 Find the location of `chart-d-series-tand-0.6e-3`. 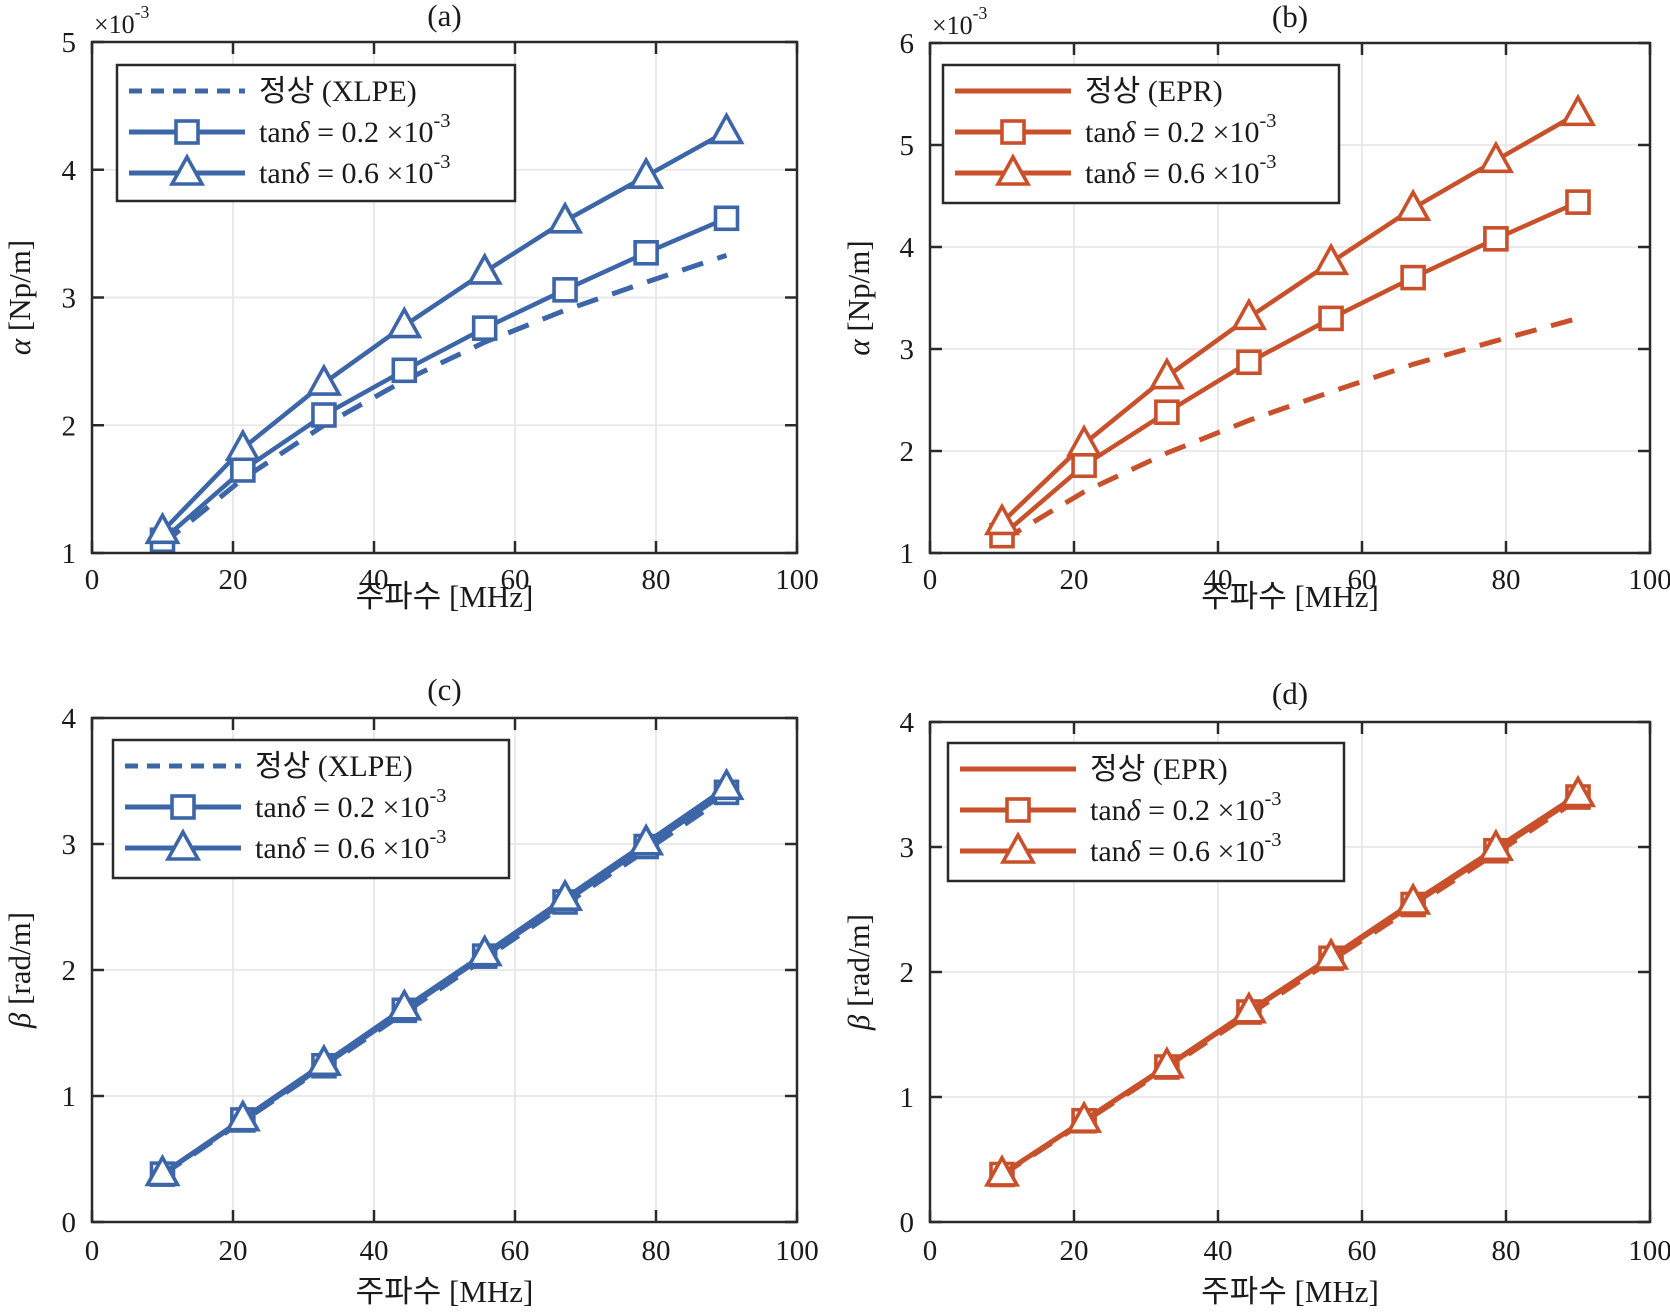

chart-d-series-tand-0.6e-3 is located at coordinates (1290, 980).